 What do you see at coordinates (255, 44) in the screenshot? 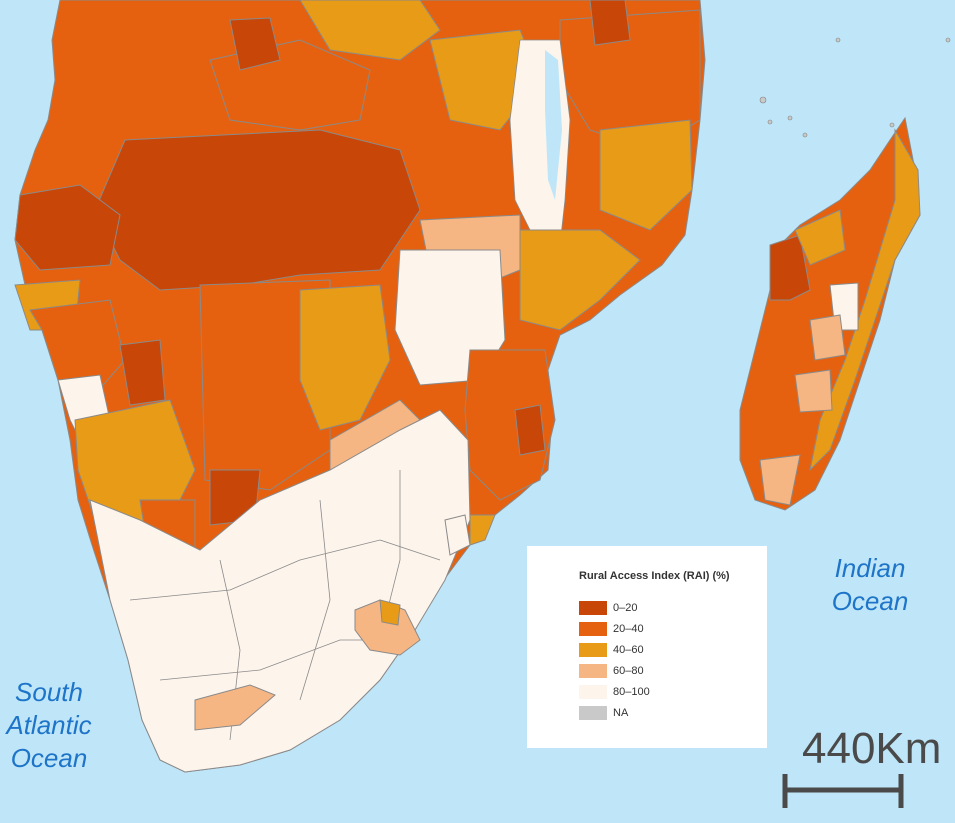
I see `north-dark-top` at bounding box center [255, 44].